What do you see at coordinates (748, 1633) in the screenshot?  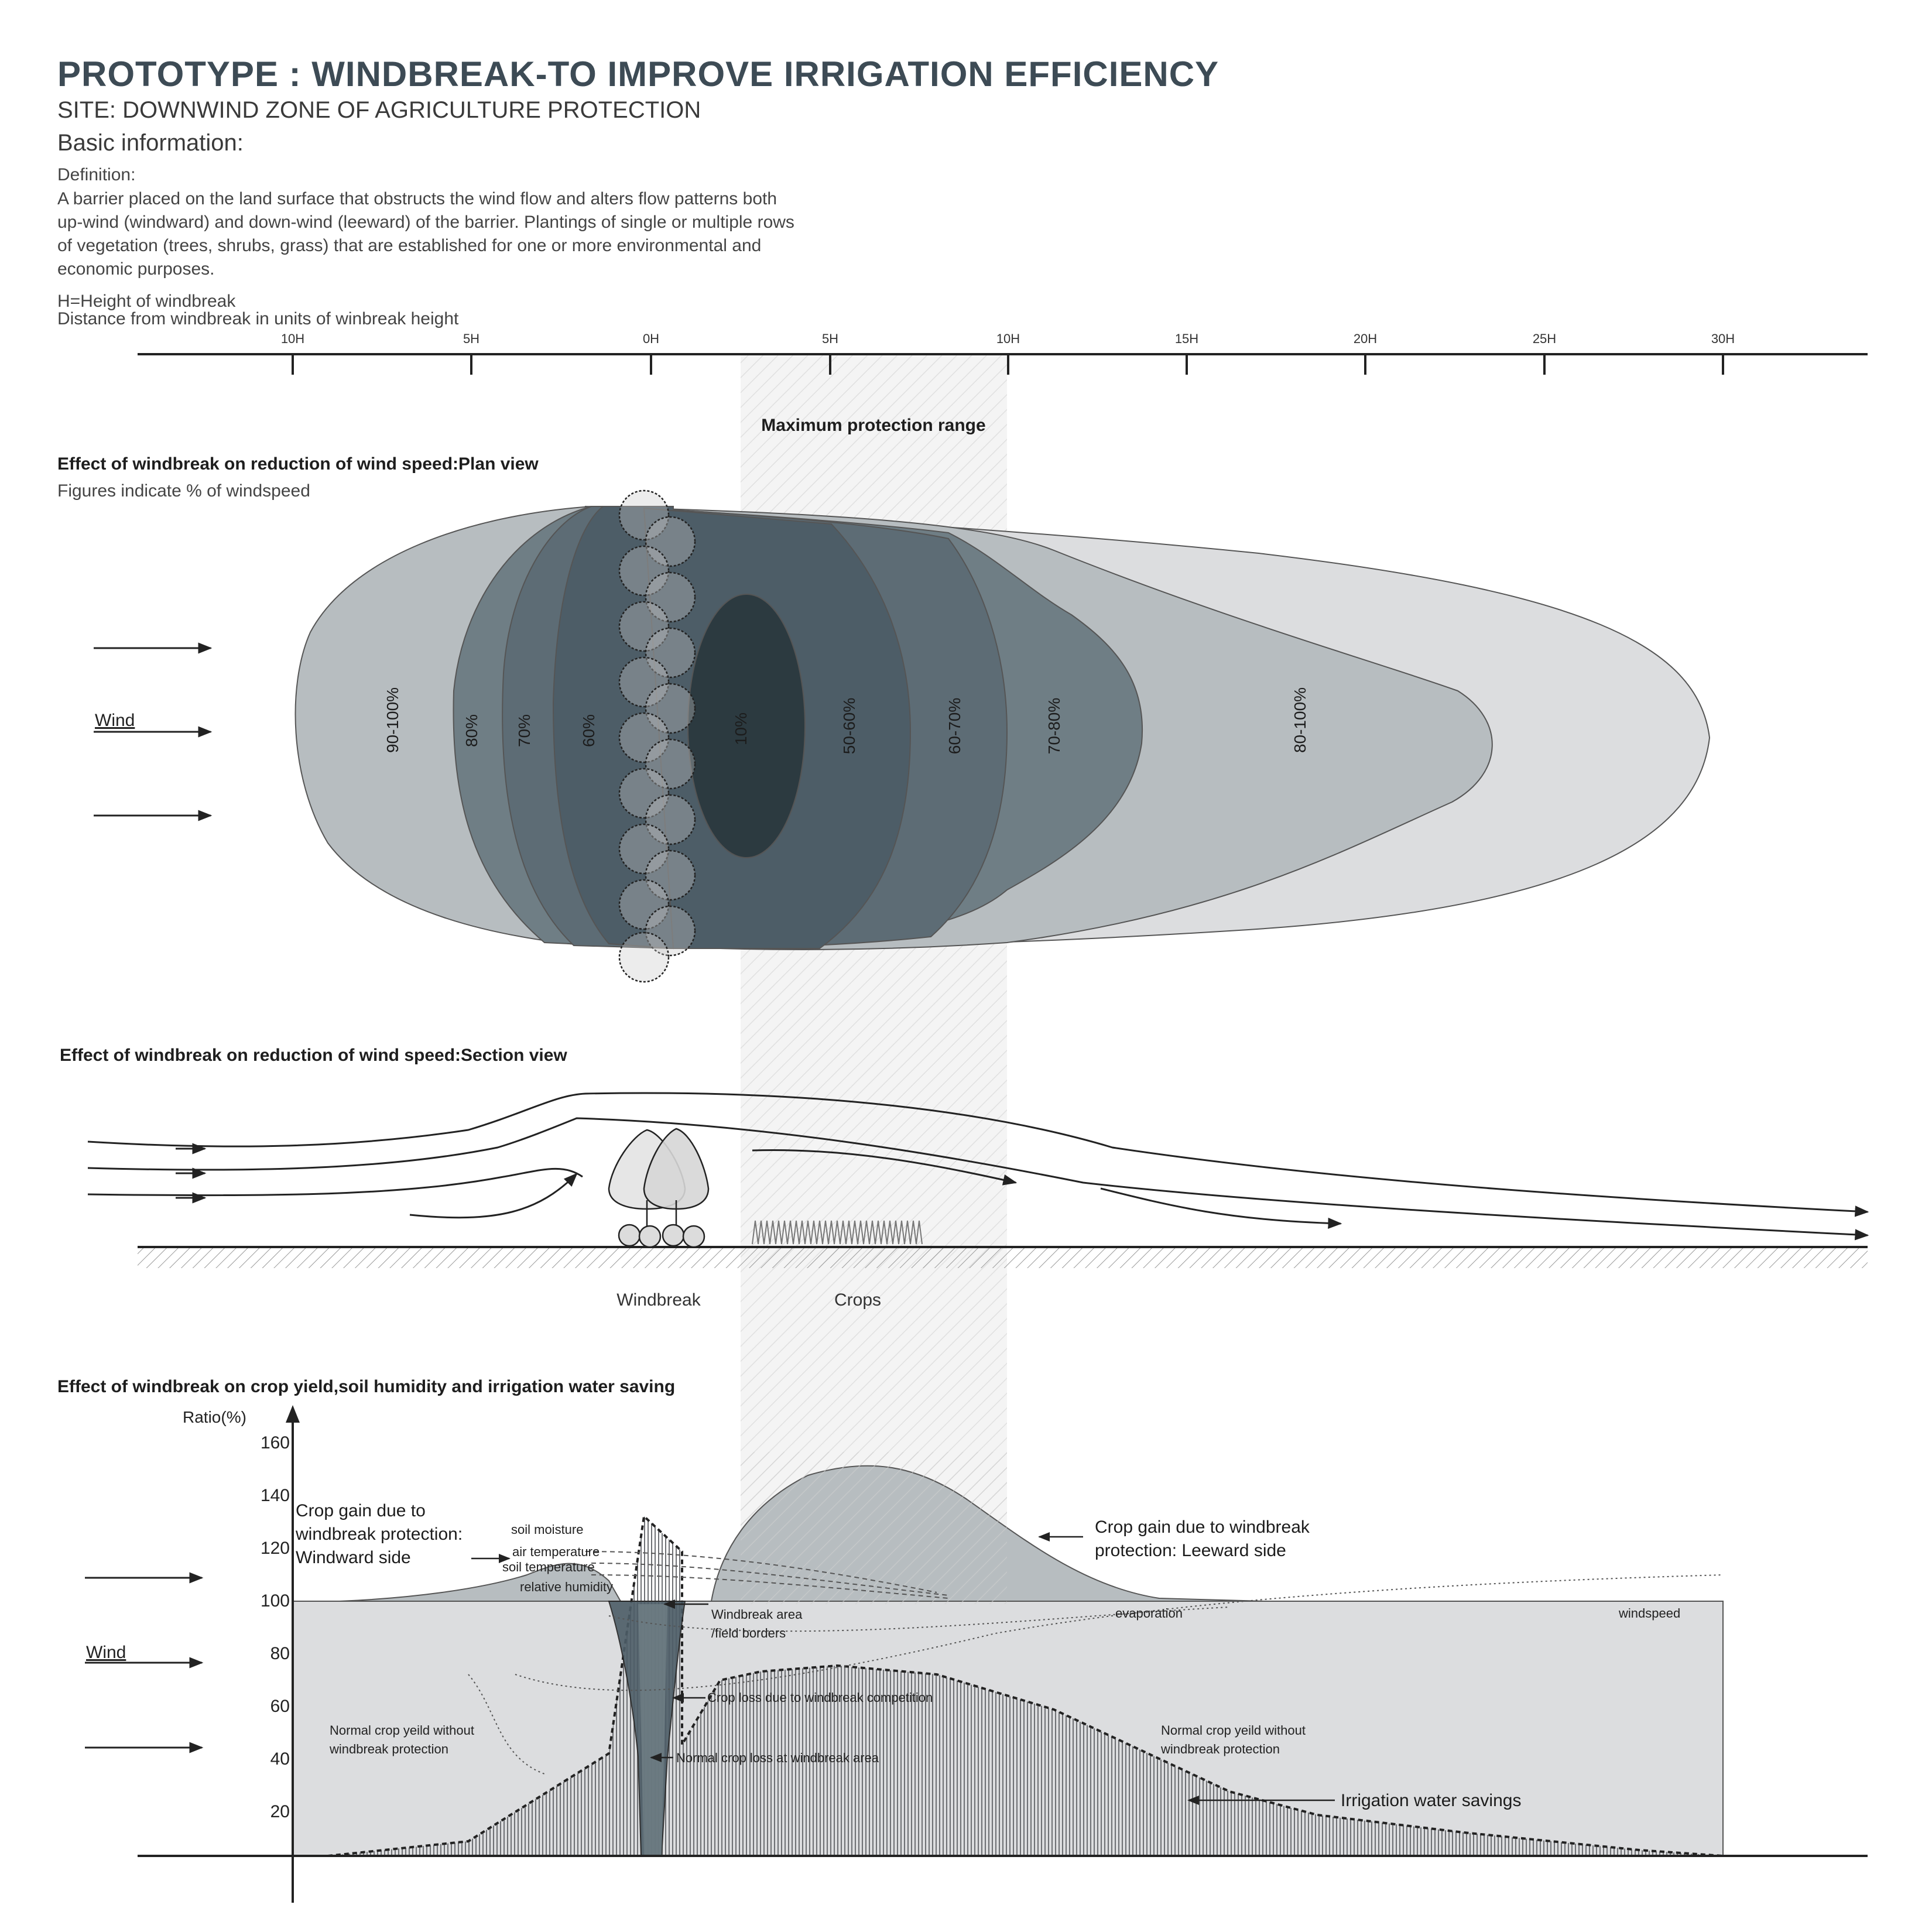 I see `svg-text: /field borders` at bounding box center [748, 1633].